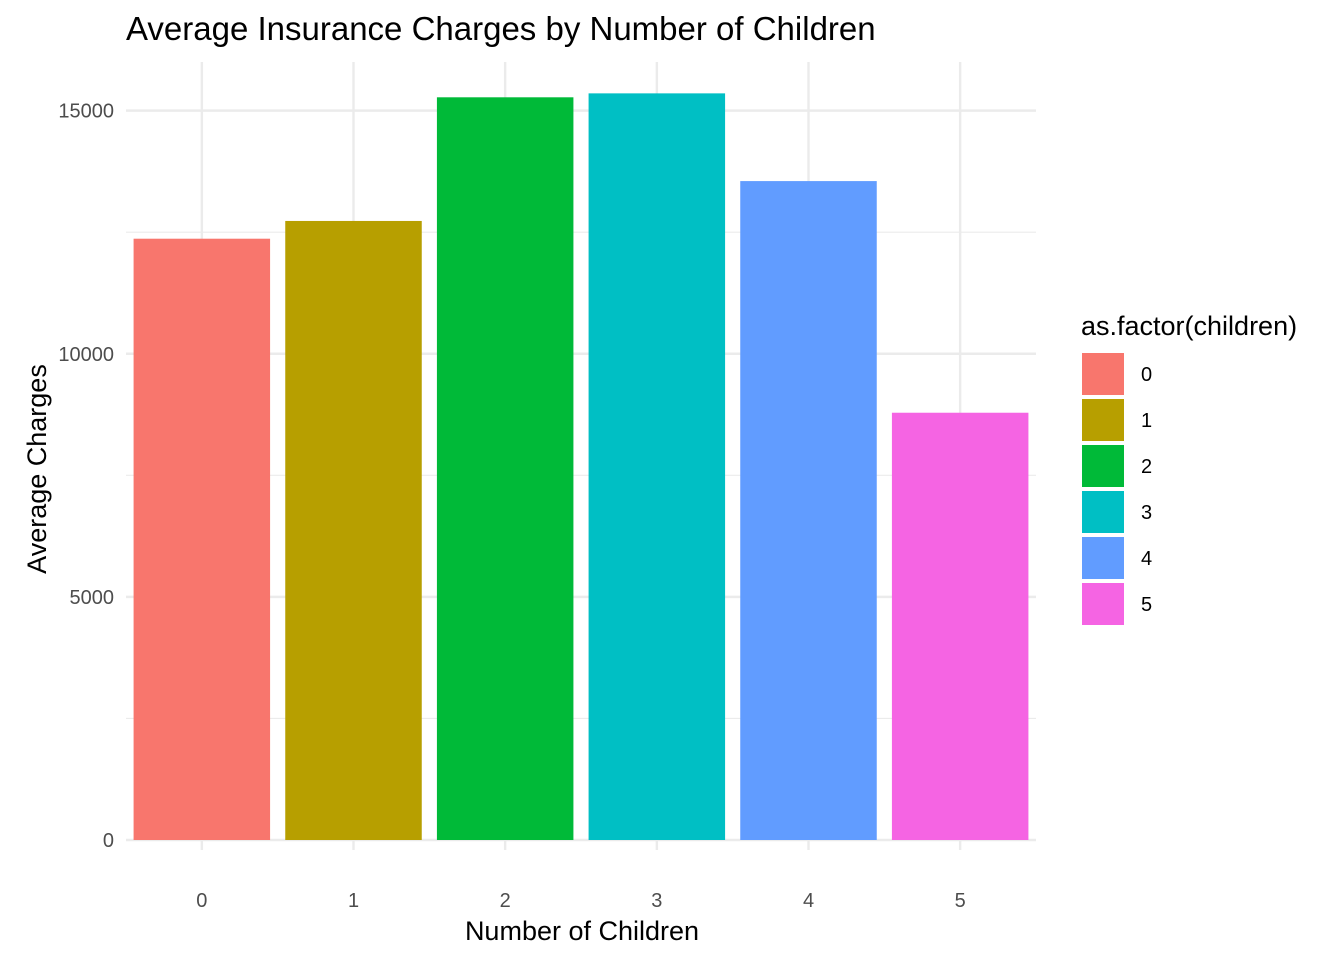  What do you see at coordinates (582, 931) in the screenshot?
I see `x-axis-title: Number of Children` at bounding box center [582, 931].